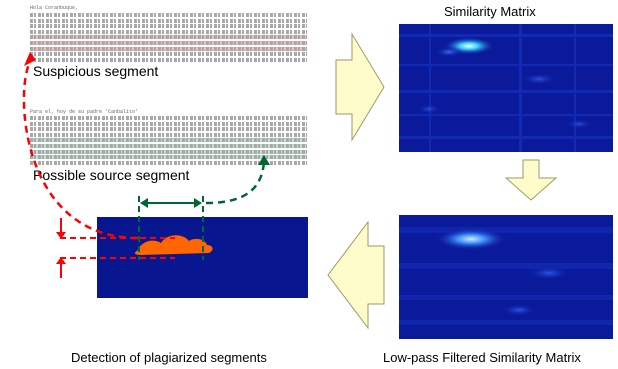 The height and width of the screenshot is (369, 618). I want to click on lowpass-matrix, so click(506, 277).